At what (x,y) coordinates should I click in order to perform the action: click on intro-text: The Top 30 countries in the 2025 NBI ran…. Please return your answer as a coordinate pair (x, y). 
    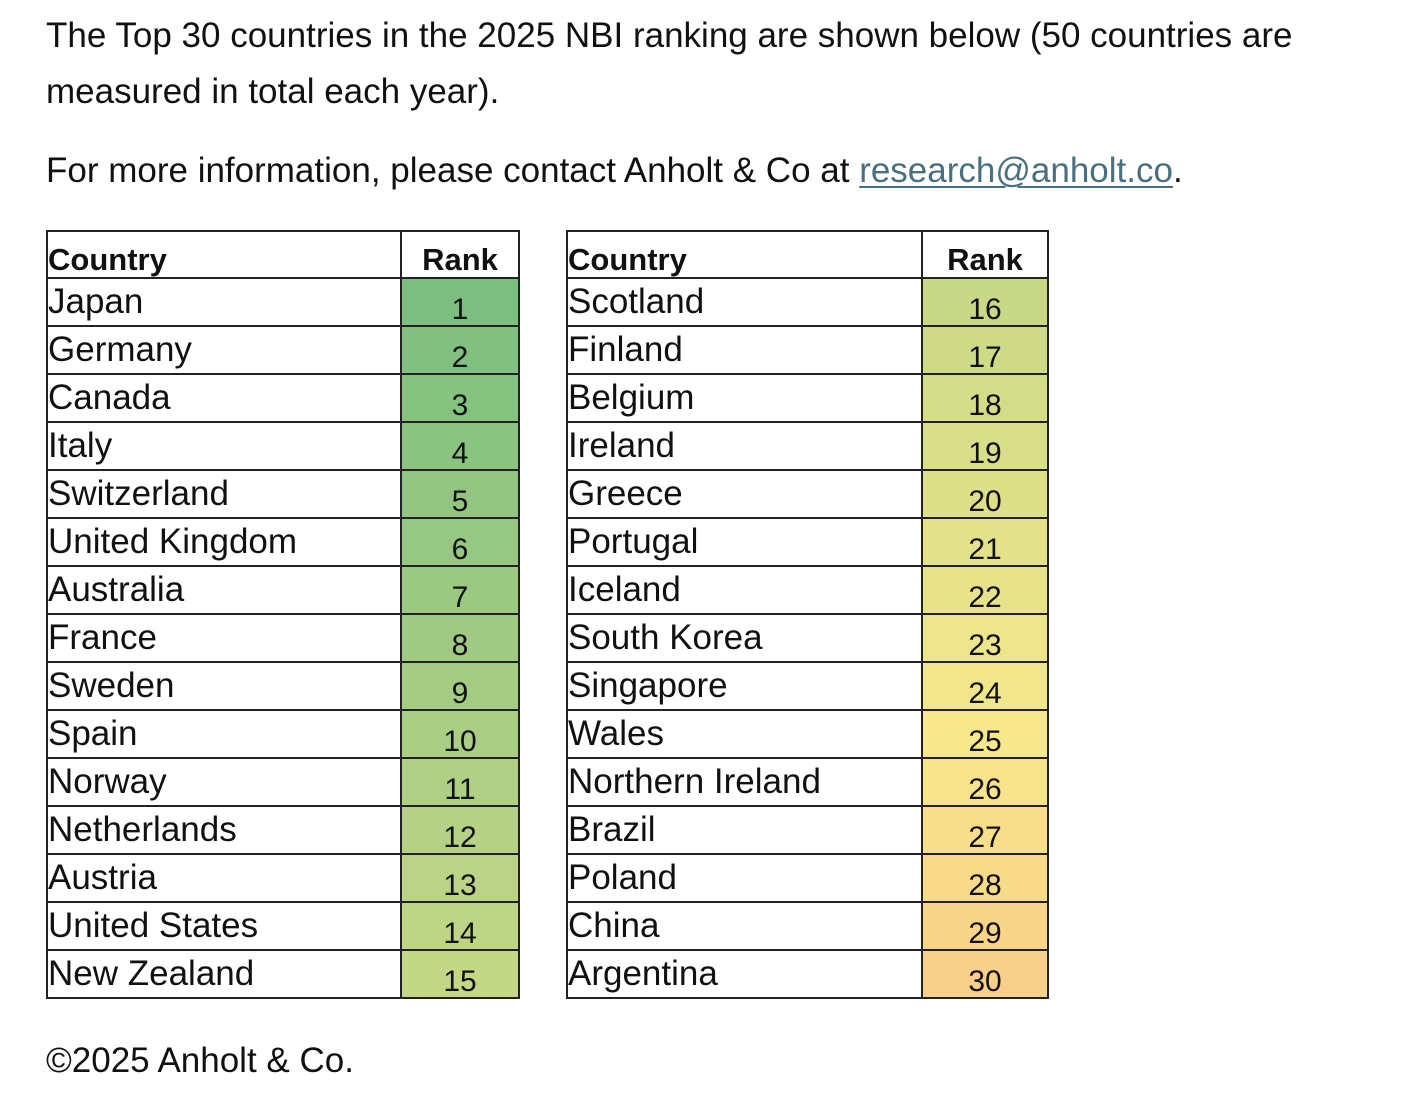
    Looking at the image, I should click on (669, 63).